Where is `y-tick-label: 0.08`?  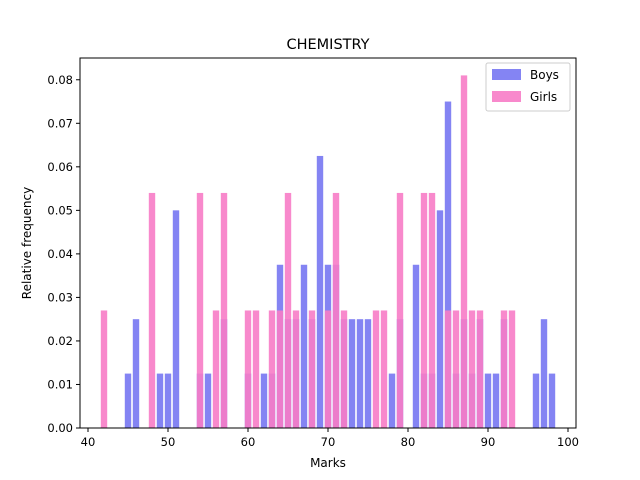 y-tick-label: 0.08 is located at coordinates (60, 80).